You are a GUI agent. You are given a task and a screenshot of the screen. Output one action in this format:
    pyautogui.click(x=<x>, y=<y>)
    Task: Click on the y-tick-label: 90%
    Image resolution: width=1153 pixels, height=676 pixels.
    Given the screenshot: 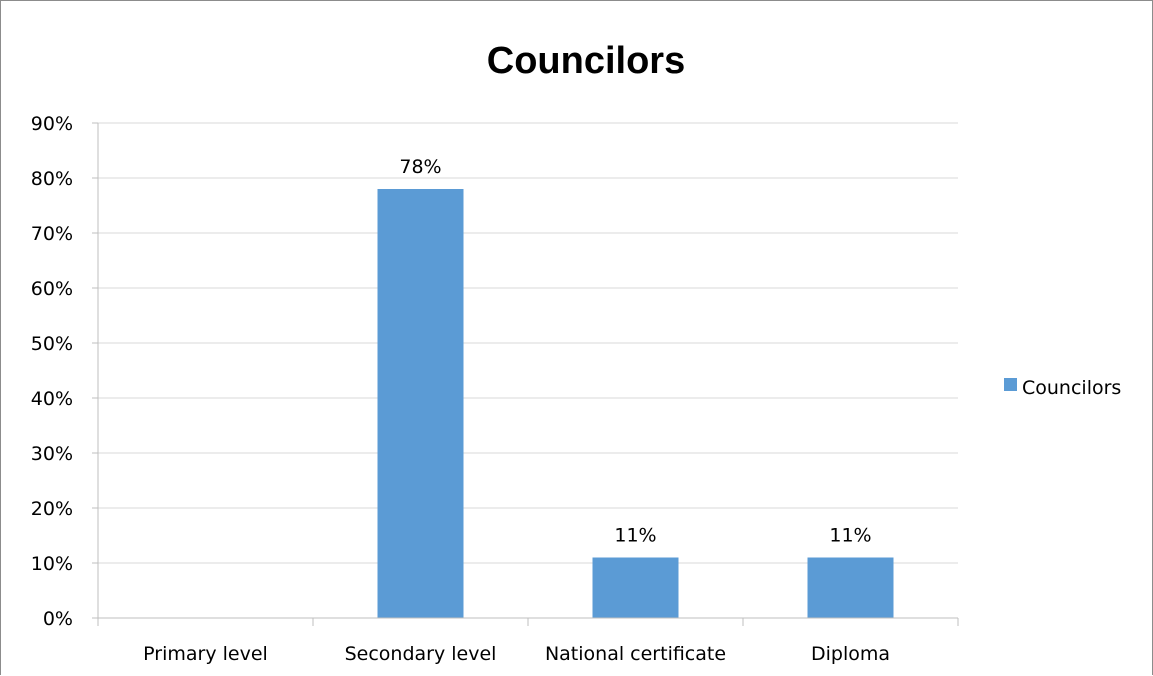 What is the action you would take?
    pyautogui.click(x=52, y=124)
    